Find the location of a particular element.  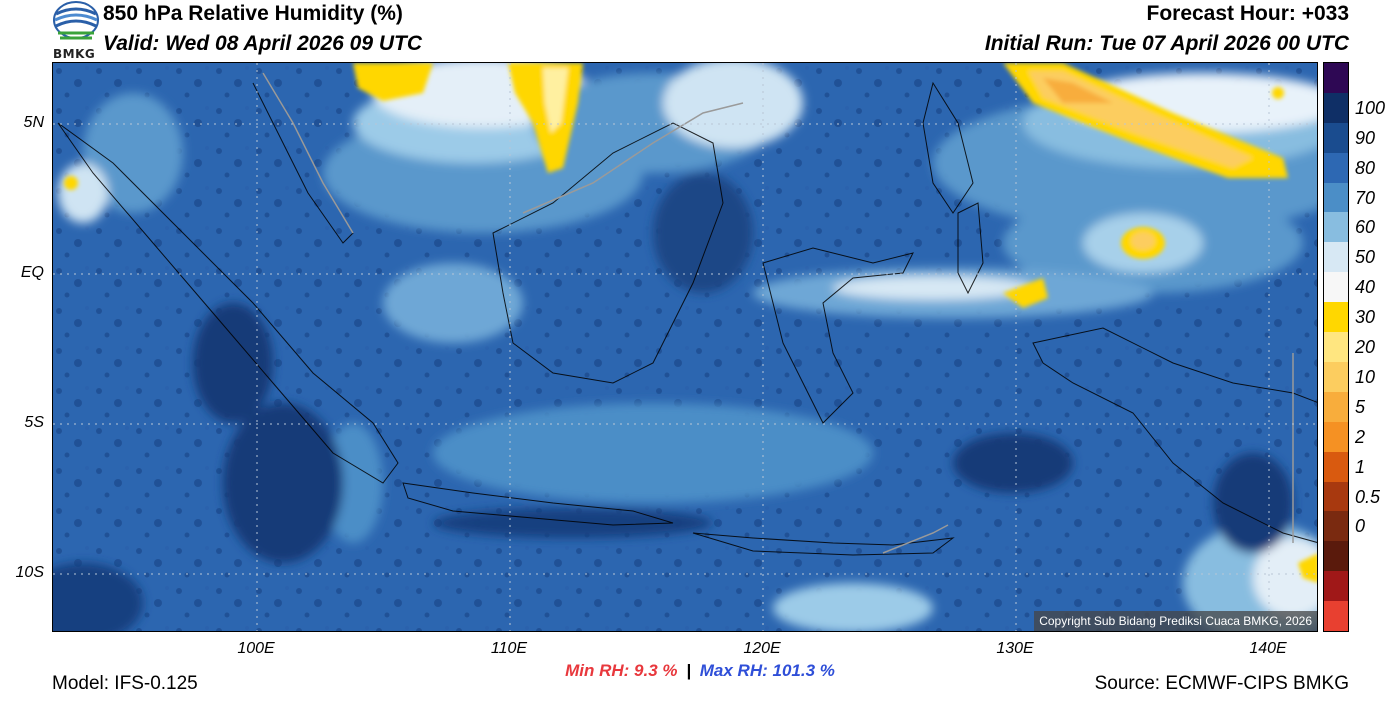

colorbar-label: 1 is located at coordinates (1360, 466).